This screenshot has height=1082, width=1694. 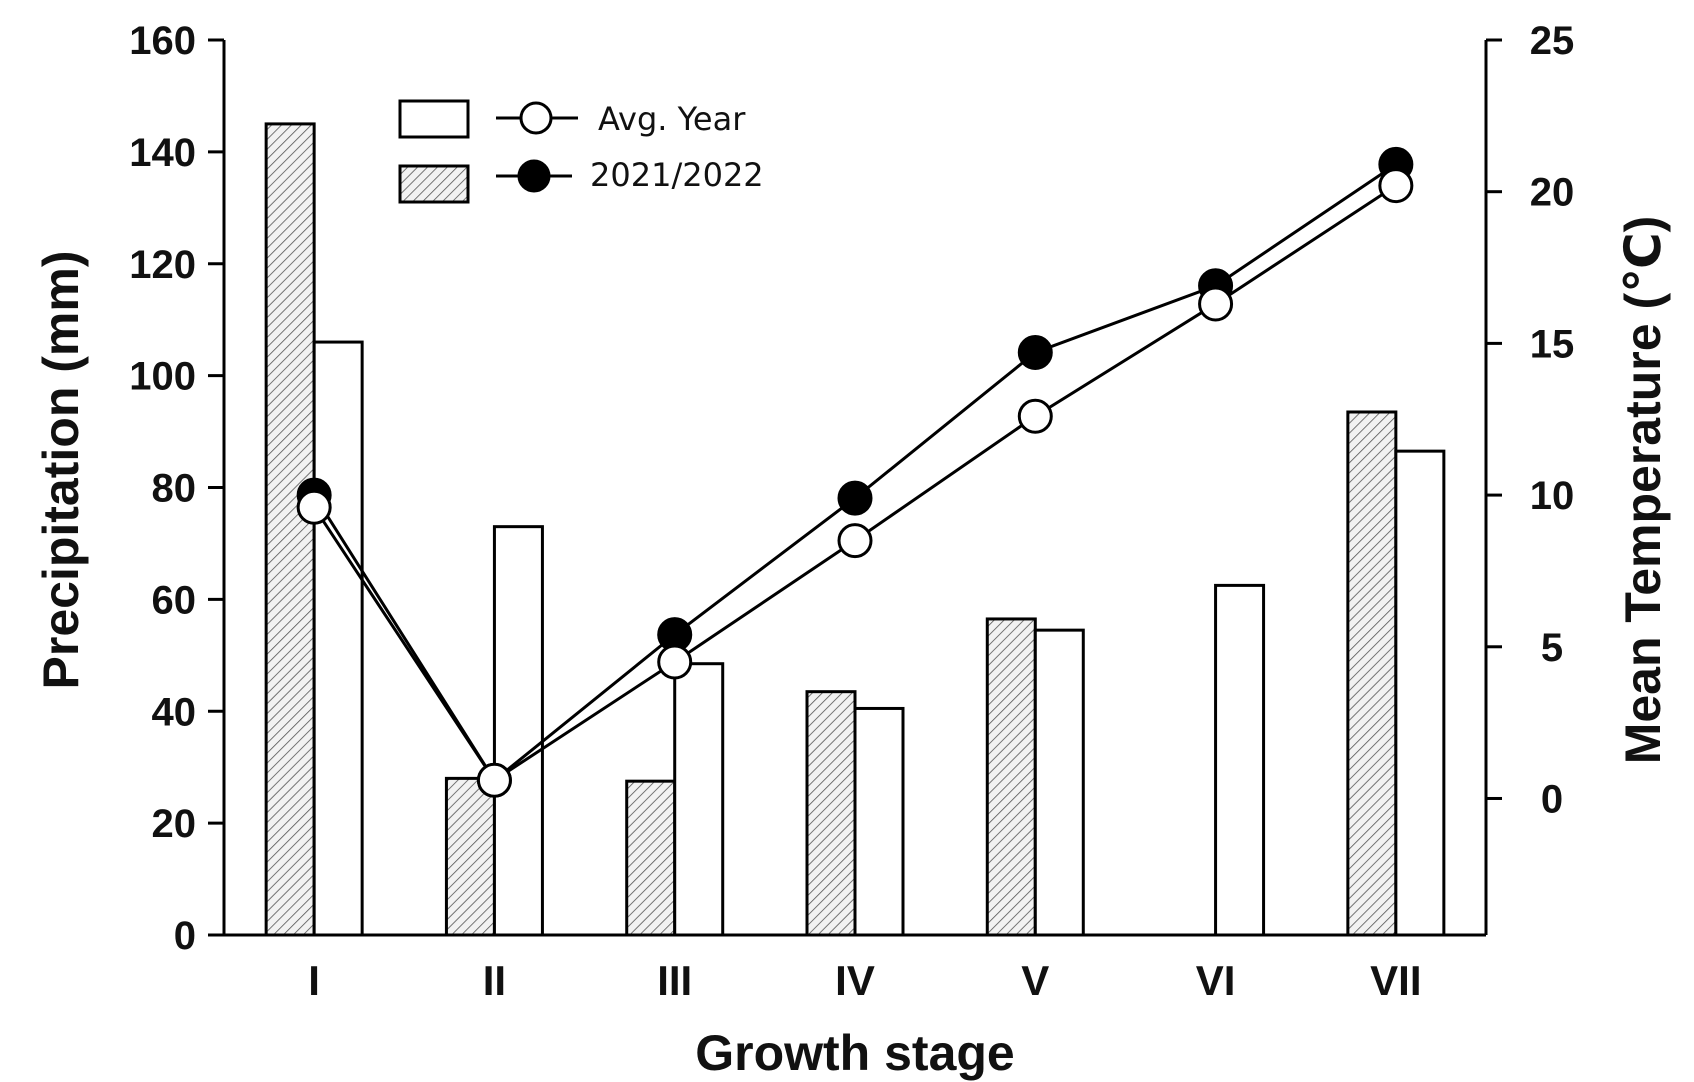 What do you see at coordinates (1216, 980) in the screenshot?
I see `x-tick-label: VI` at bounding box center [1216, 980].